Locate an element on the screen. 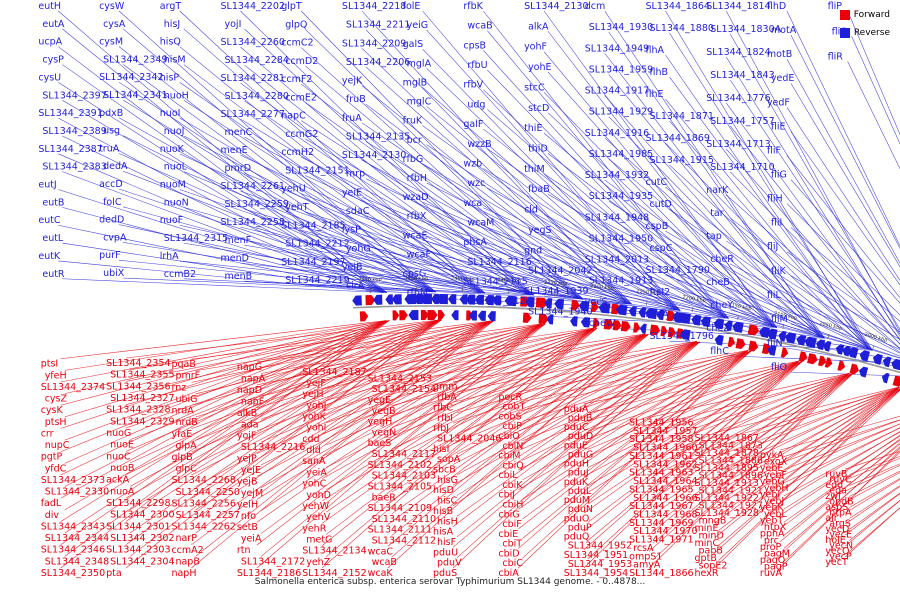 The height and width of the screenshot is (600, 900). scale-label: 2150 kbp is located at coordinates (740, 307).